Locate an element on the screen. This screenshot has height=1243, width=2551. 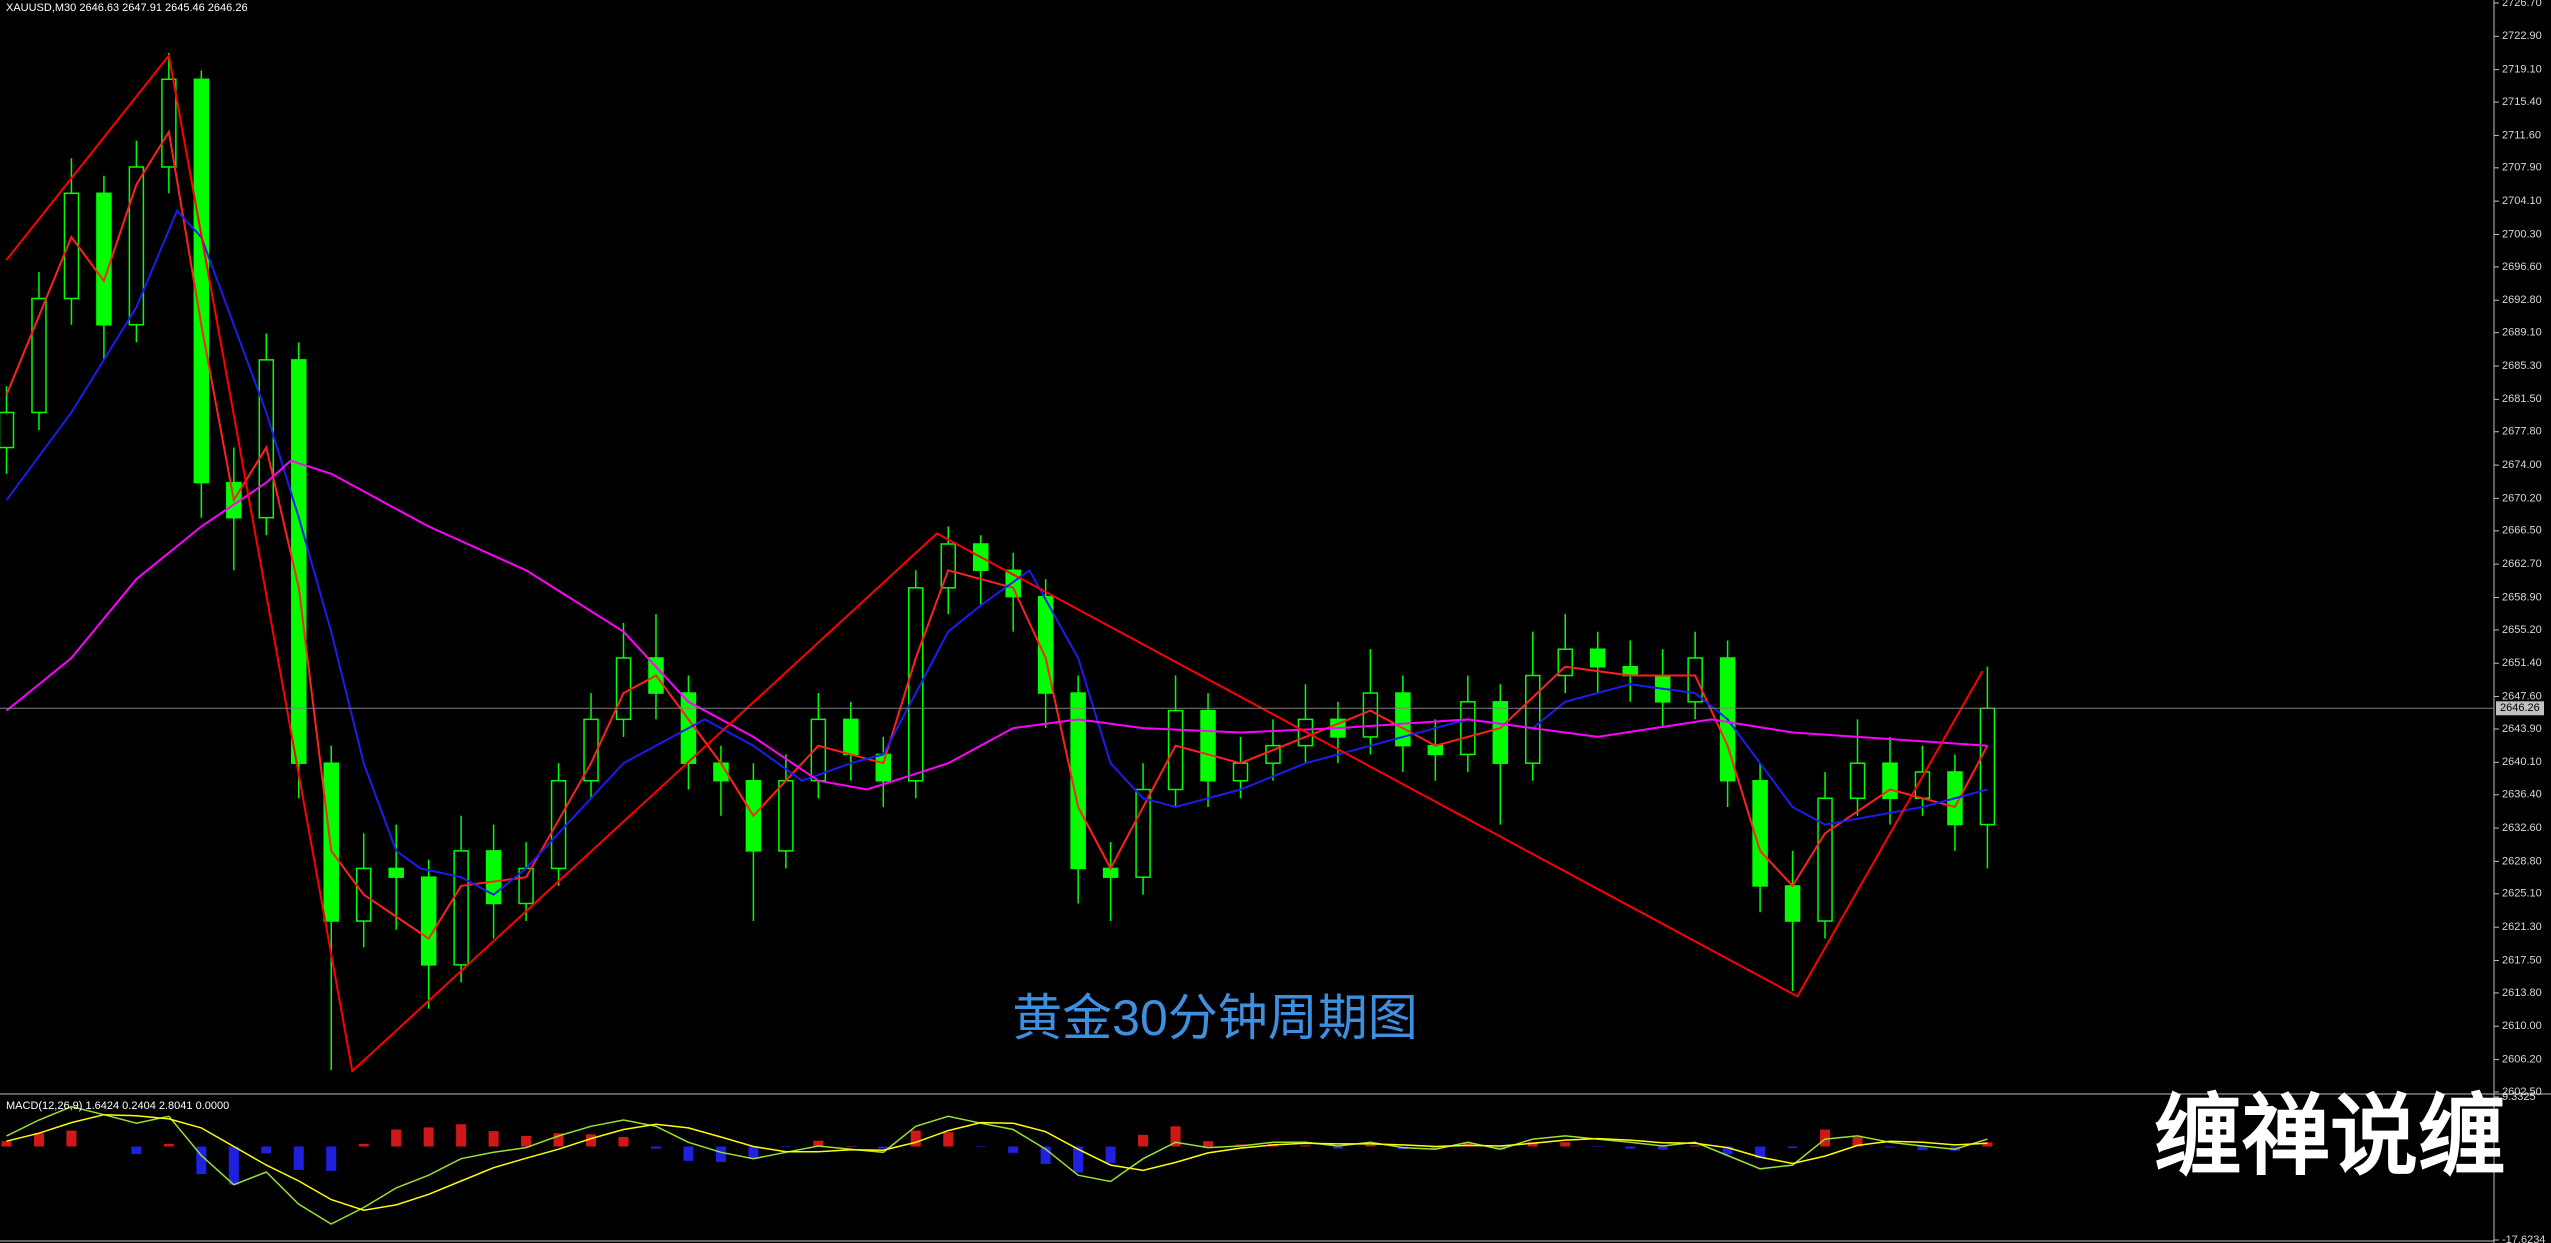
y-tick-label: 2722.90 is located at coordinates (2522, 36).